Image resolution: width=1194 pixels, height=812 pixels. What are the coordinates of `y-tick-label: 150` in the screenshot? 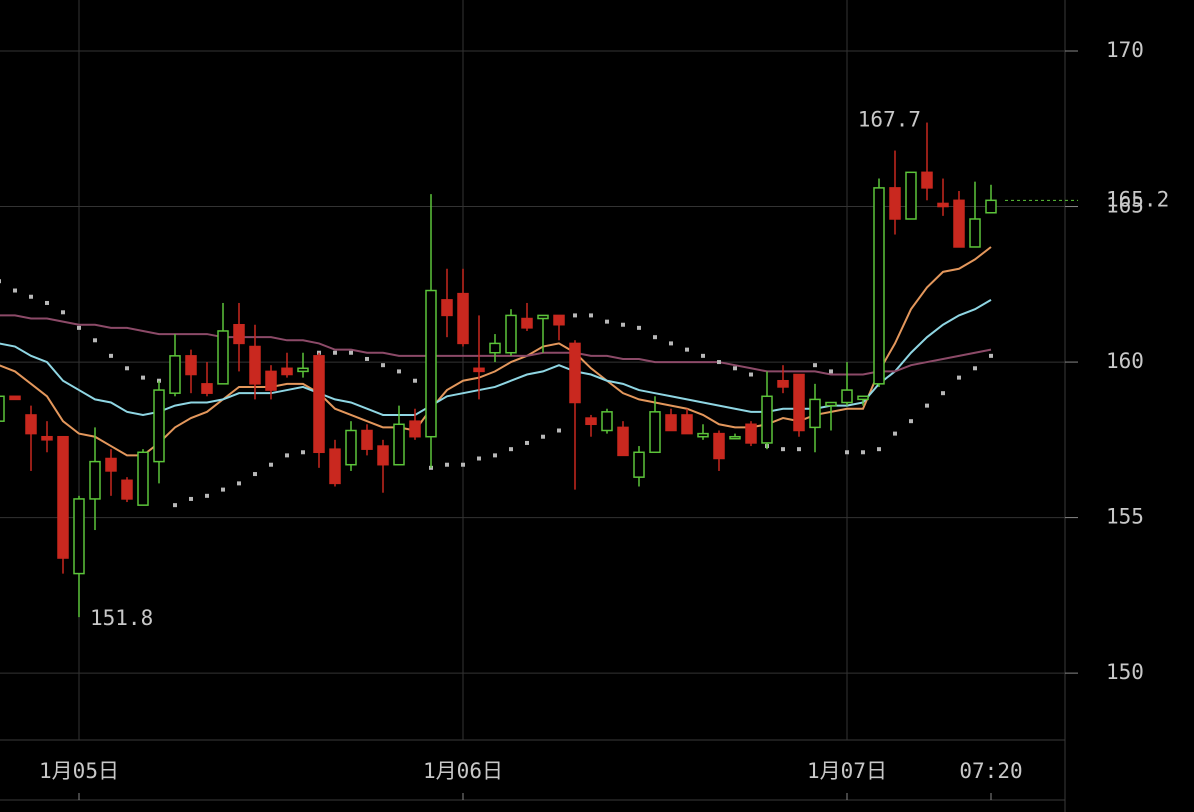 It's located at (1125, 672).